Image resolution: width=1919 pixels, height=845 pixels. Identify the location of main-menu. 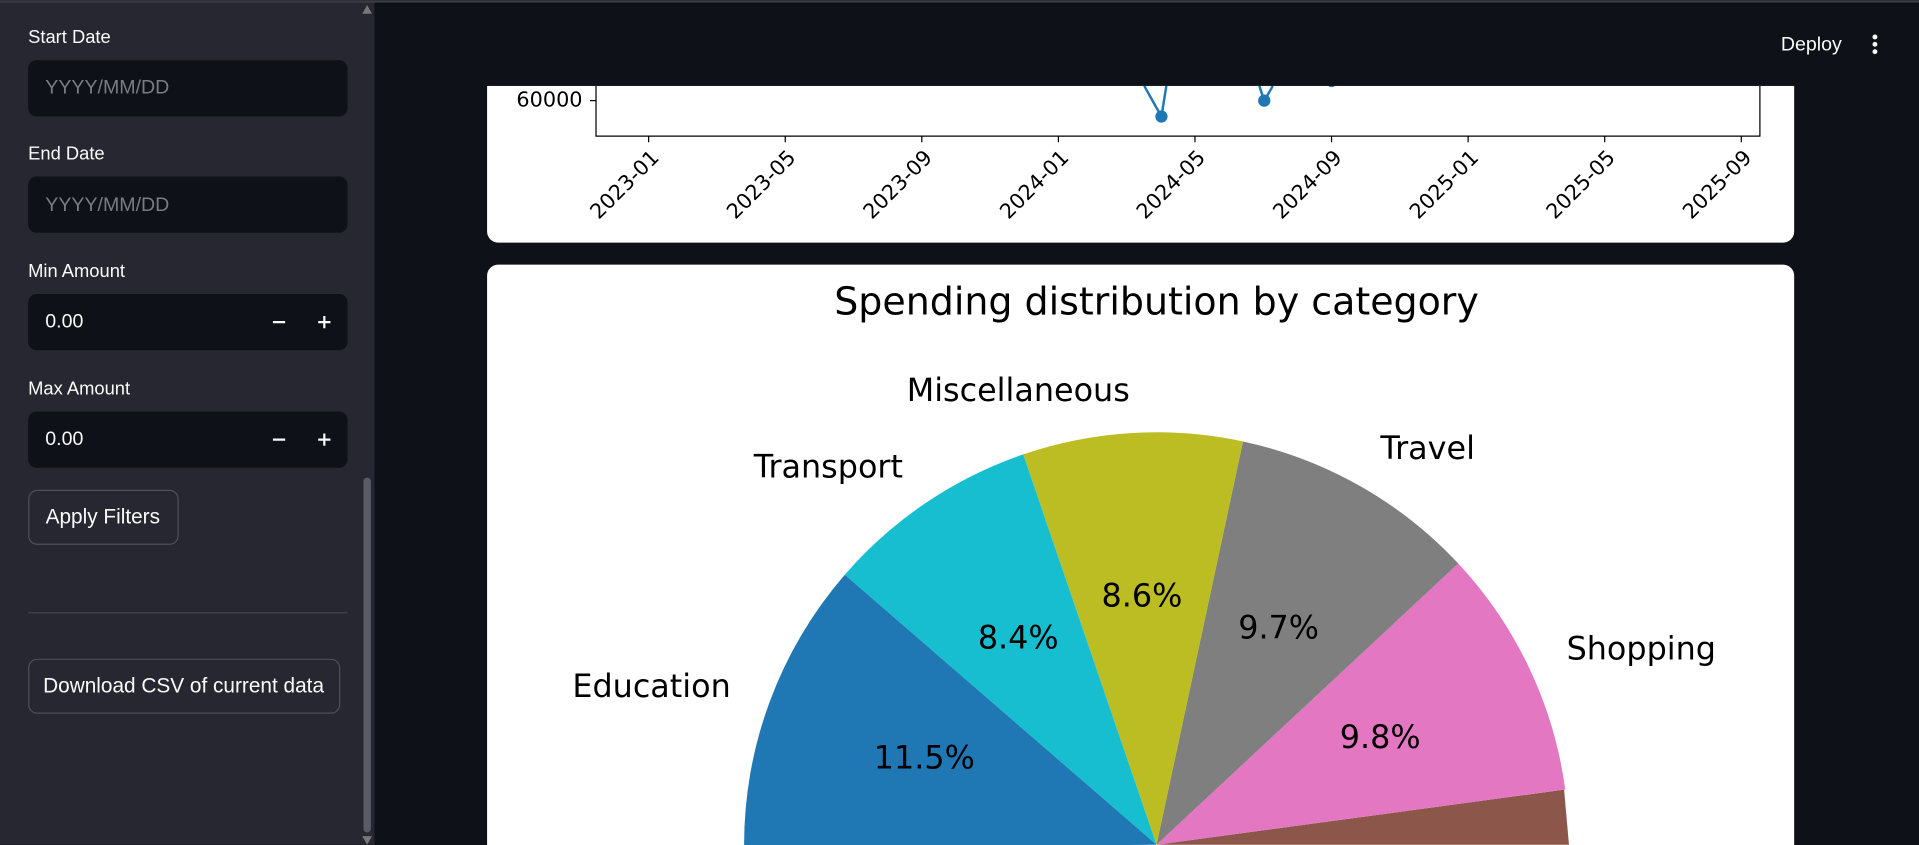
(1875, 44).